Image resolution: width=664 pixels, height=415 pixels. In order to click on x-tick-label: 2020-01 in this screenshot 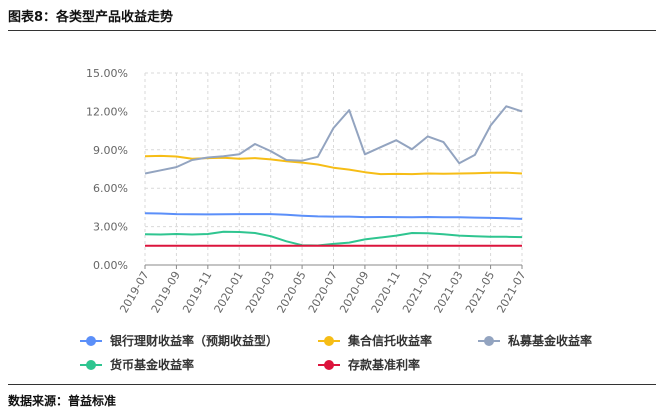, I will do `click(229, 292)`.